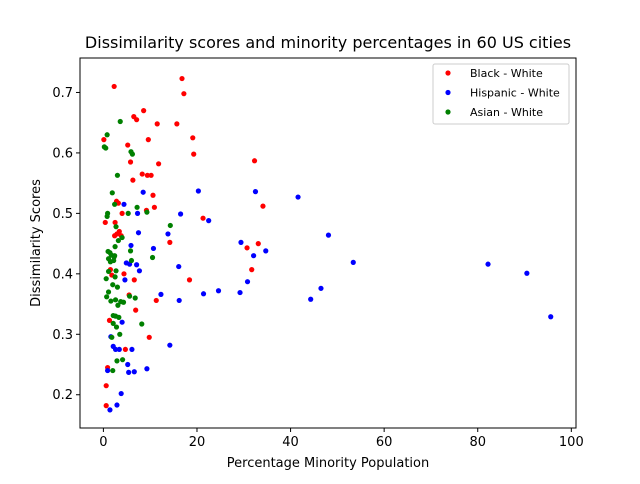 The width and height of the screenshot is (640, 484). I want to click on y-tick-label: 0.3, so click(62, 335).